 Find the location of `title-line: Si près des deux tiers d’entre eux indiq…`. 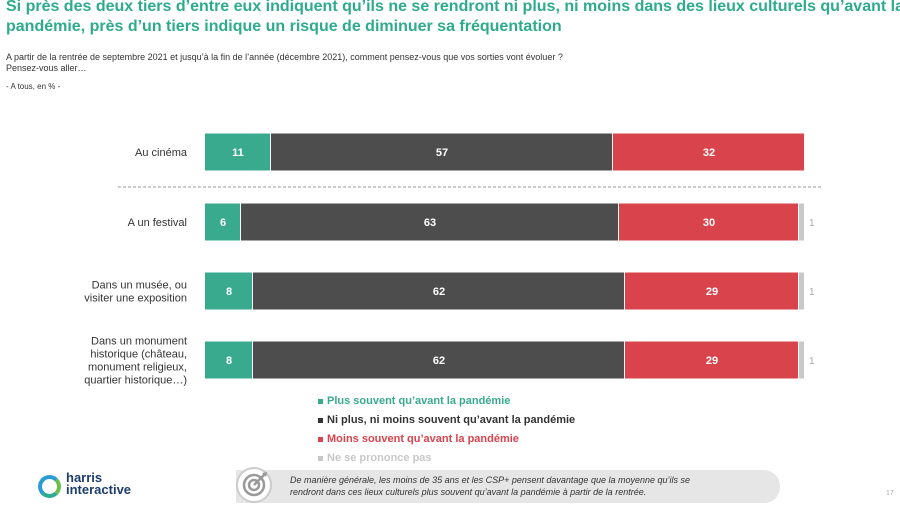

title-line: Si près des deux tiers d’entre eux indiq… is located at coordinates (453, 7).